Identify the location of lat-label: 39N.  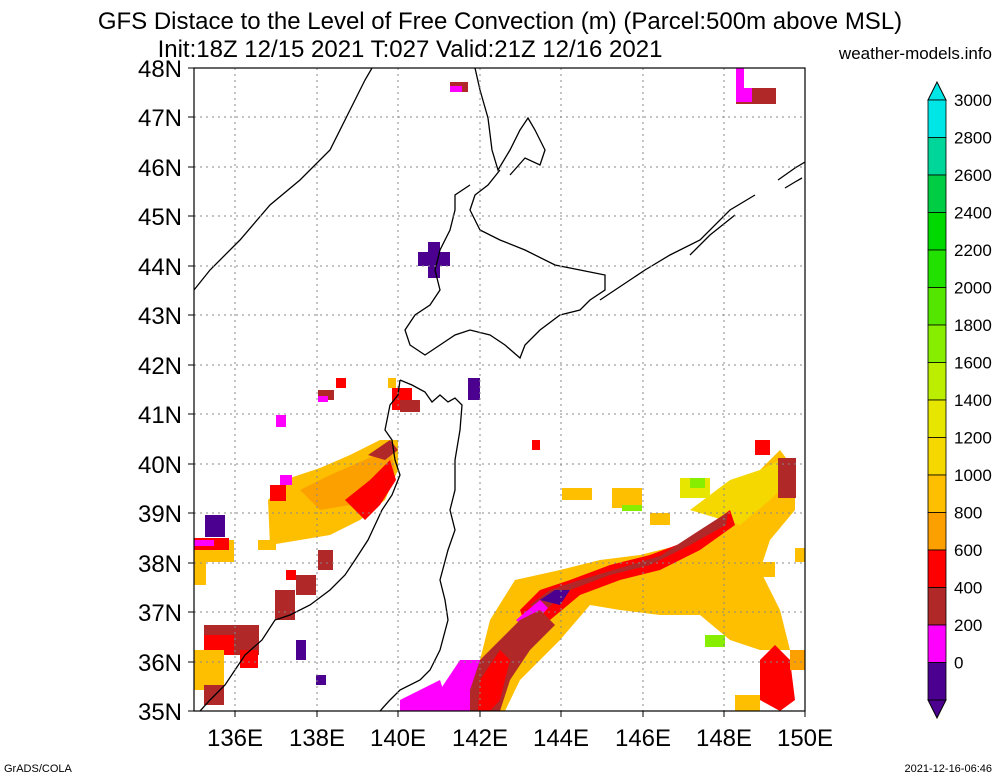
(160, 514).